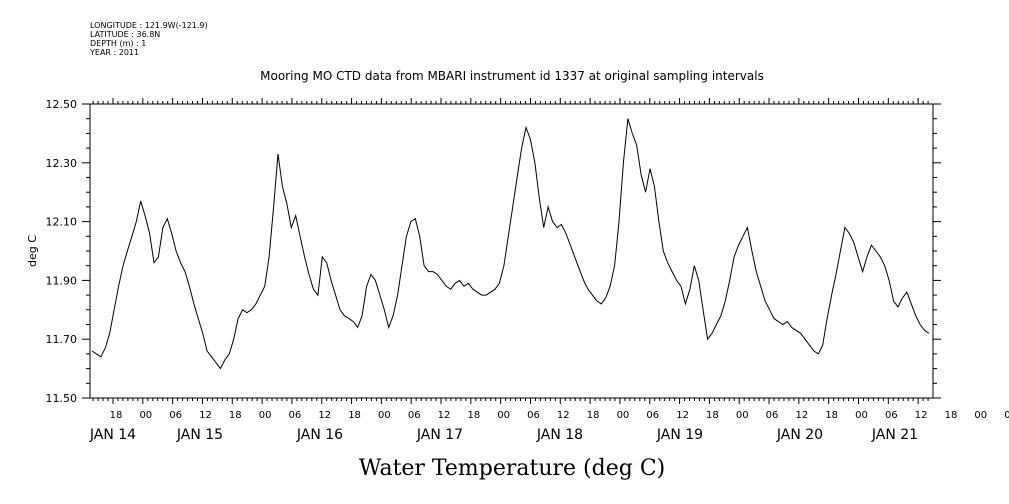  Describe the element at coordinates (32, 251) in the screenshot. I see `y-axis-label: deg C` at that location.